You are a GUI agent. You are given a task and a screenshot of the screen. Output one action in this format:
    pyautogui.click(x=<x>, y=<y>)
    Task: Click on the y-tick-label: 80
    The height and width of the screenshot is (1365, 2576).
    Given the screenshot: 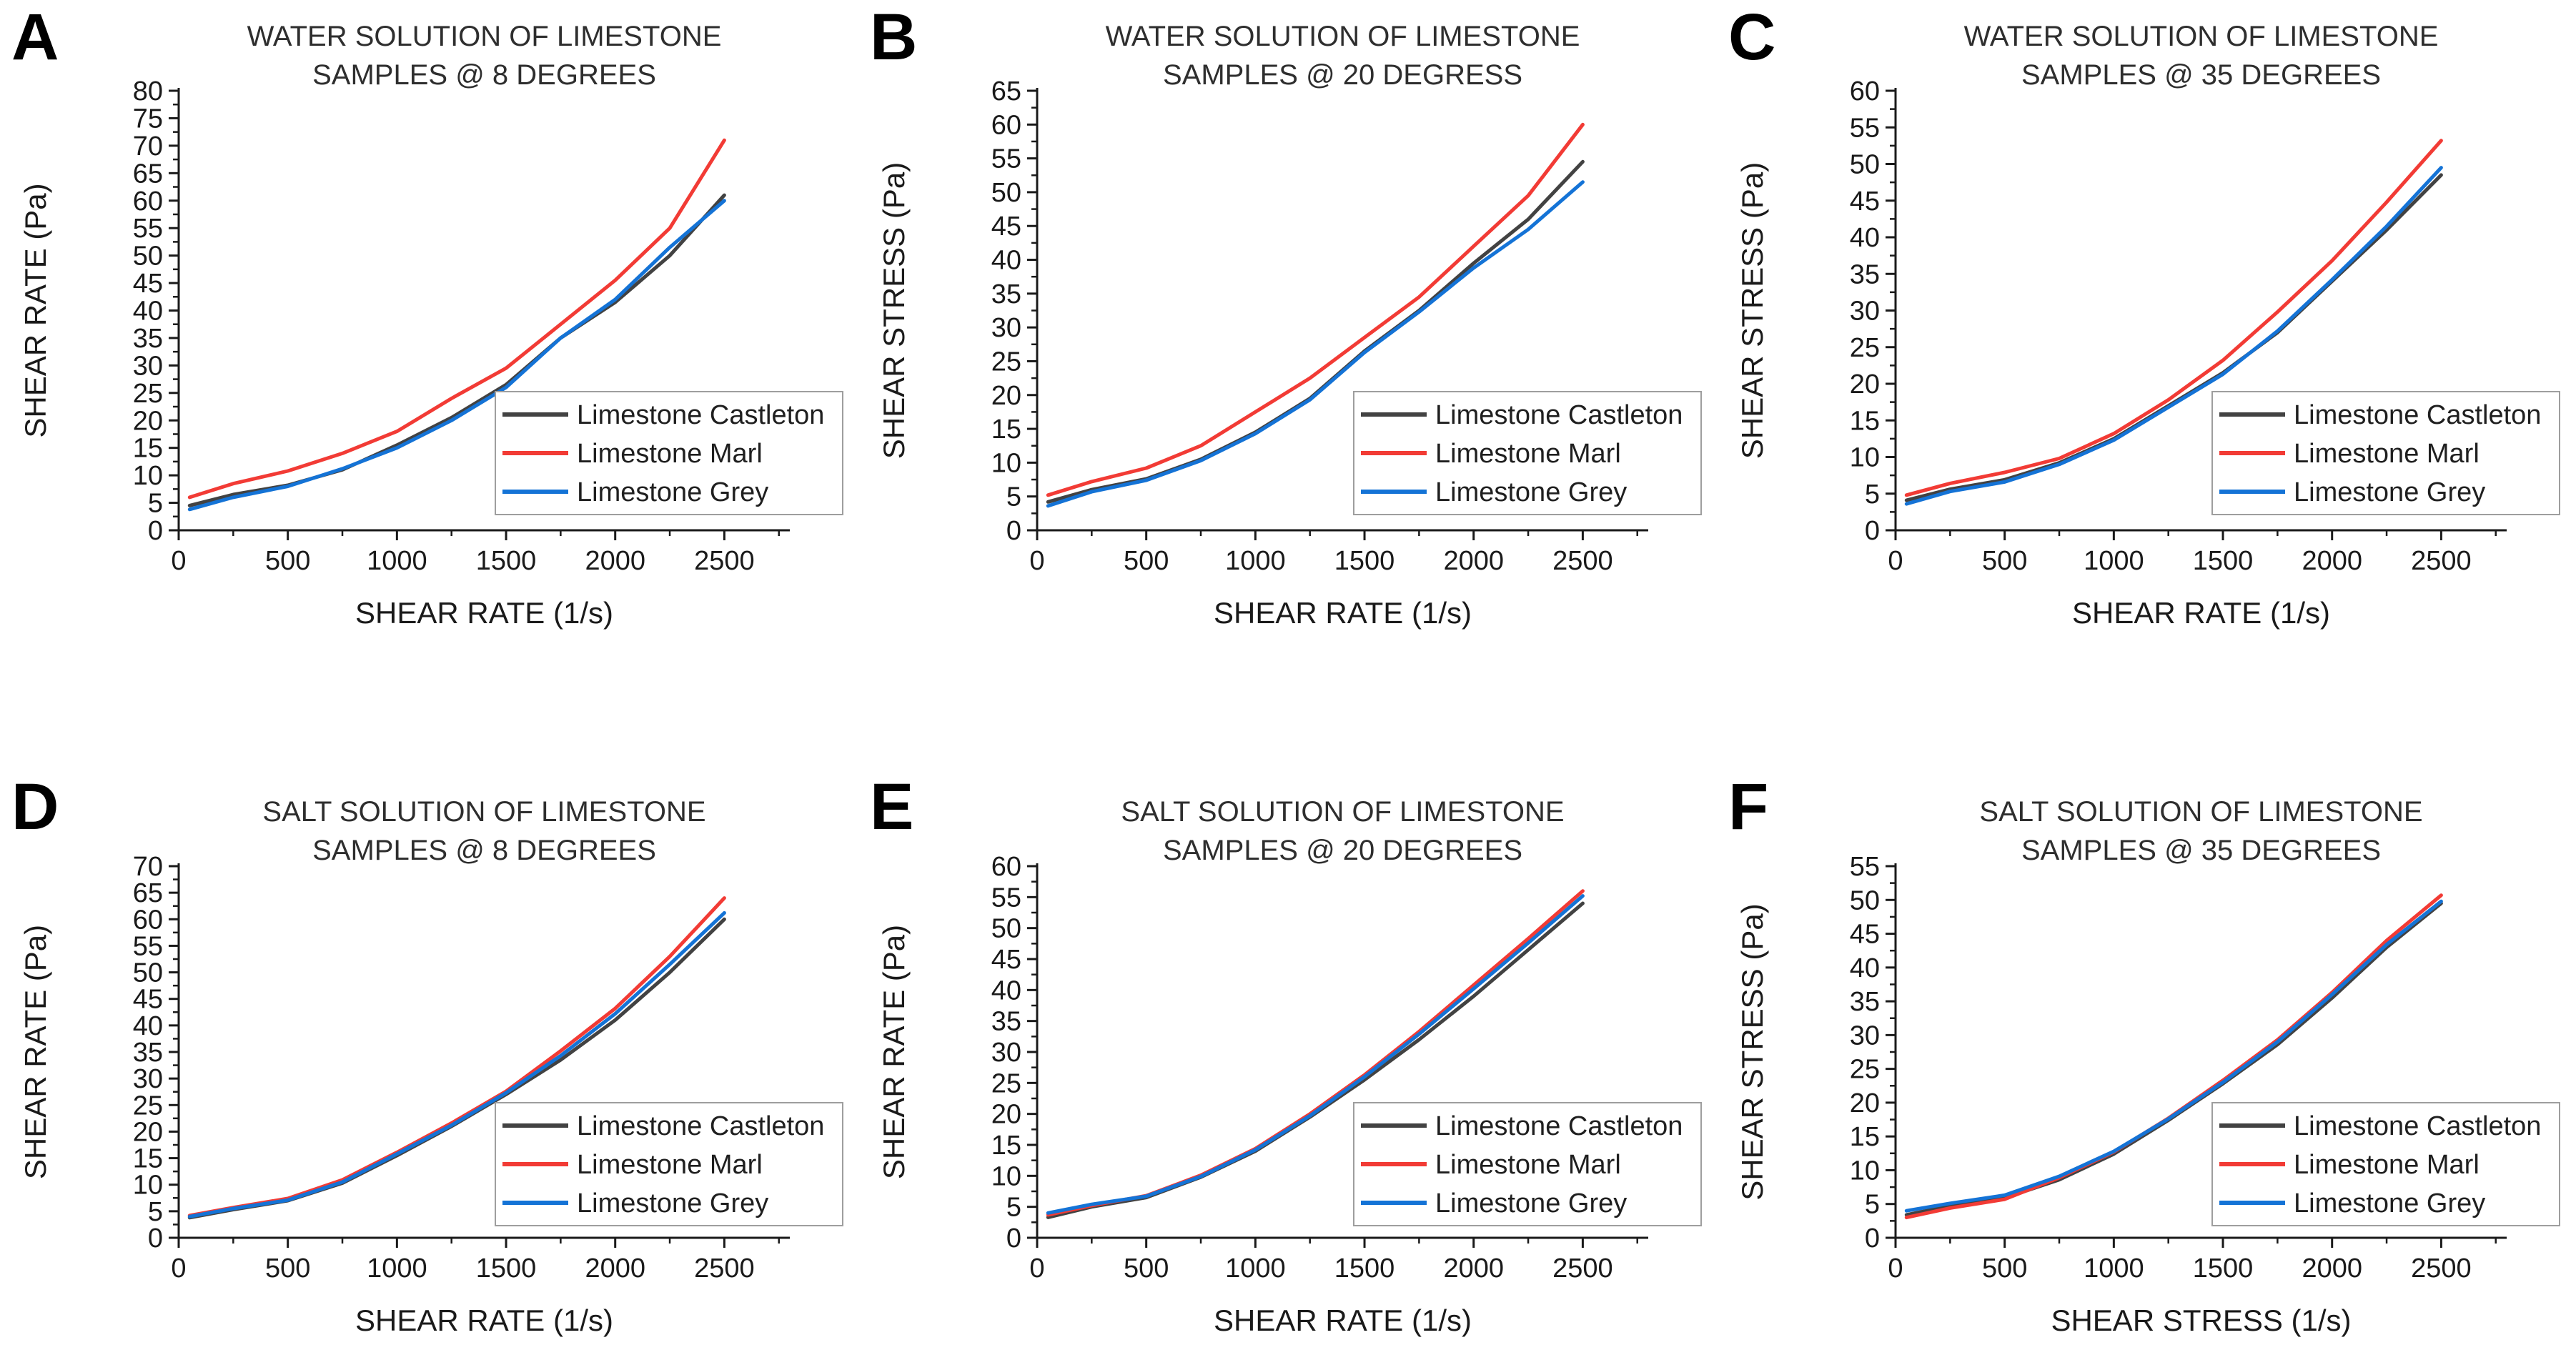 What is the action you would take?
    pyautogui.click(x=148, y=91)
    